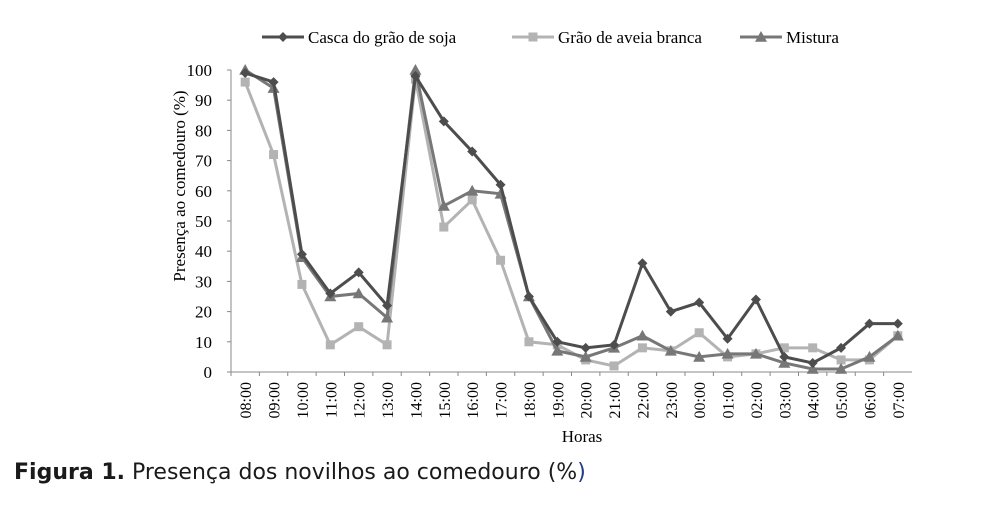 Image resolution: width=1004 pixels, height=514 pixels. What do you see at coordinates (203, 221) in the screenshot?
I see `y-tick-label: 50` at bounding box center [203, 221].